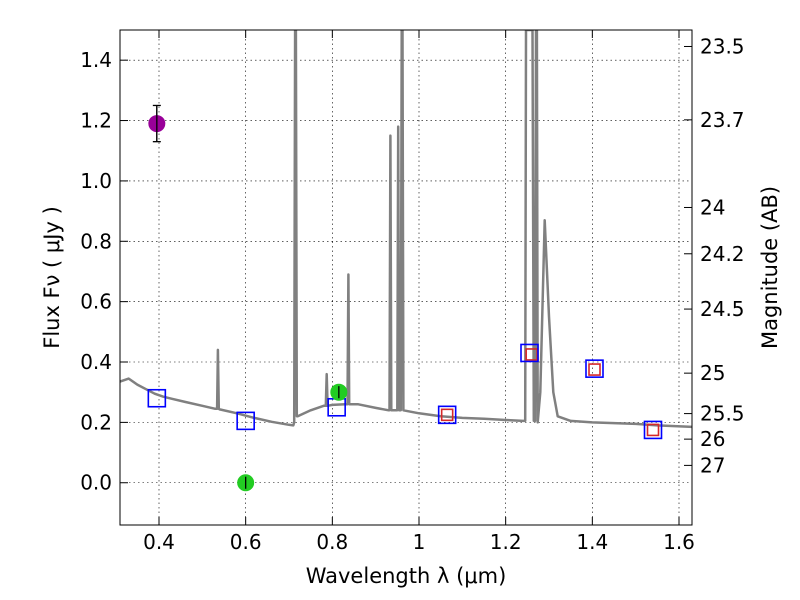 This screenshot has width=800, height=600. I want to click on x-tick-label: 1.6, so click(679, 542).